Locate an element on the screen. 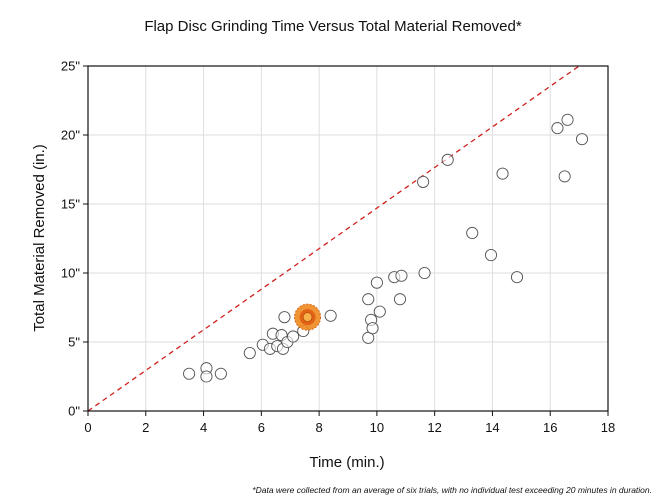  y-tick-label: 10" is located at coordinates (70, 273).